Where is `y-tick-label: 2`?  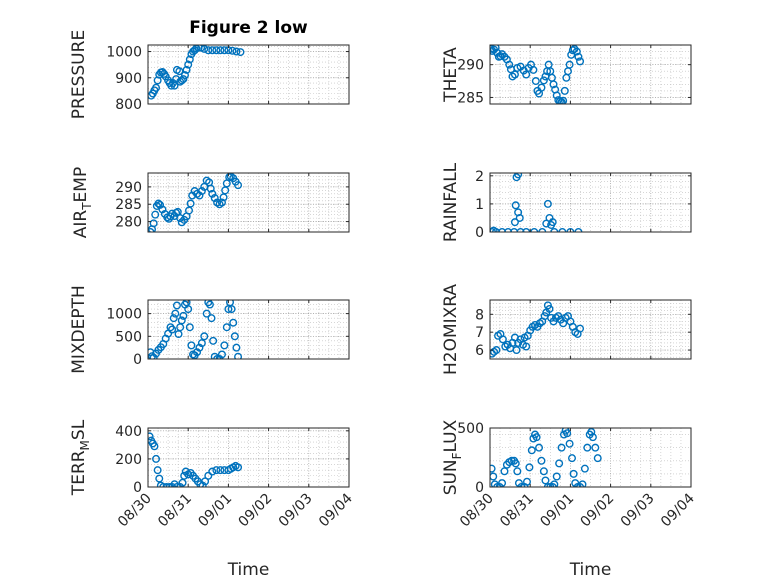
y-tick-label: 2 is located at coordinates (479, 177).